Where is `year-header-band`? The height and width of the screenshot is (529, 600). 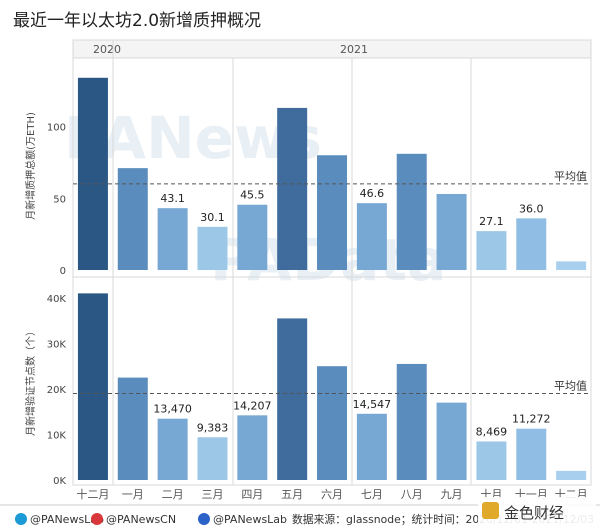
year-header-band is located at coordinates (332, 49).